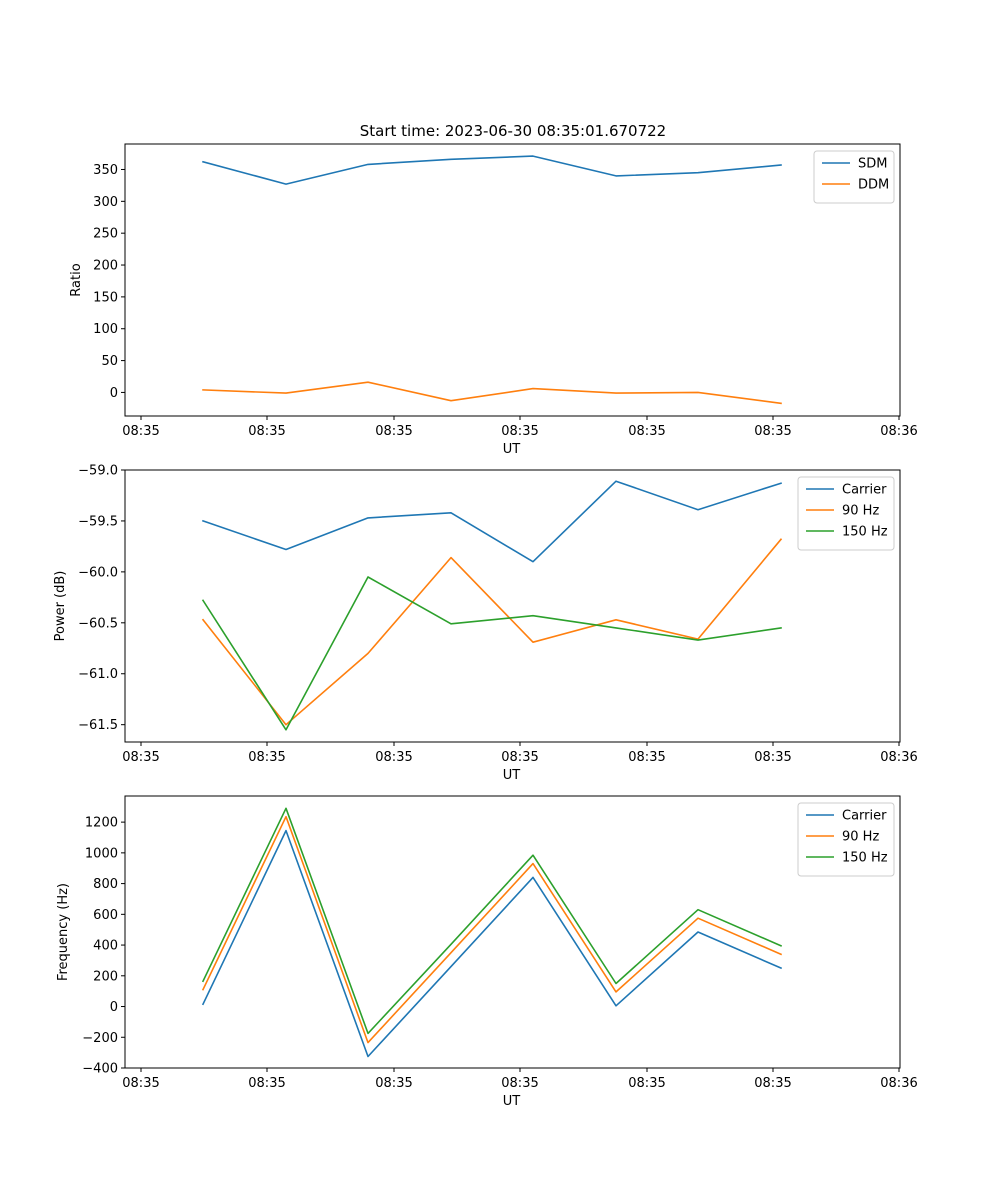 The height and width of the screenshot is (1200, 1000). What do you see at coordinates (105, 884) in the screenshot?
I see `y-tick-label: 800` at bounding box center [105, 884].